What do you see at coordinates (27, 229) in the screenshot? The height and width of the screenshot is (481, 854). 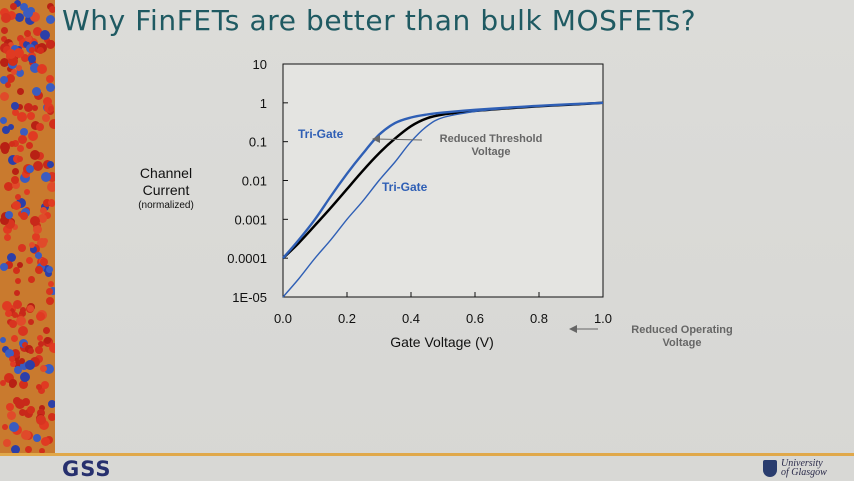 I see `molecule-sidebar-decoration` at bounding box center [27, 229].